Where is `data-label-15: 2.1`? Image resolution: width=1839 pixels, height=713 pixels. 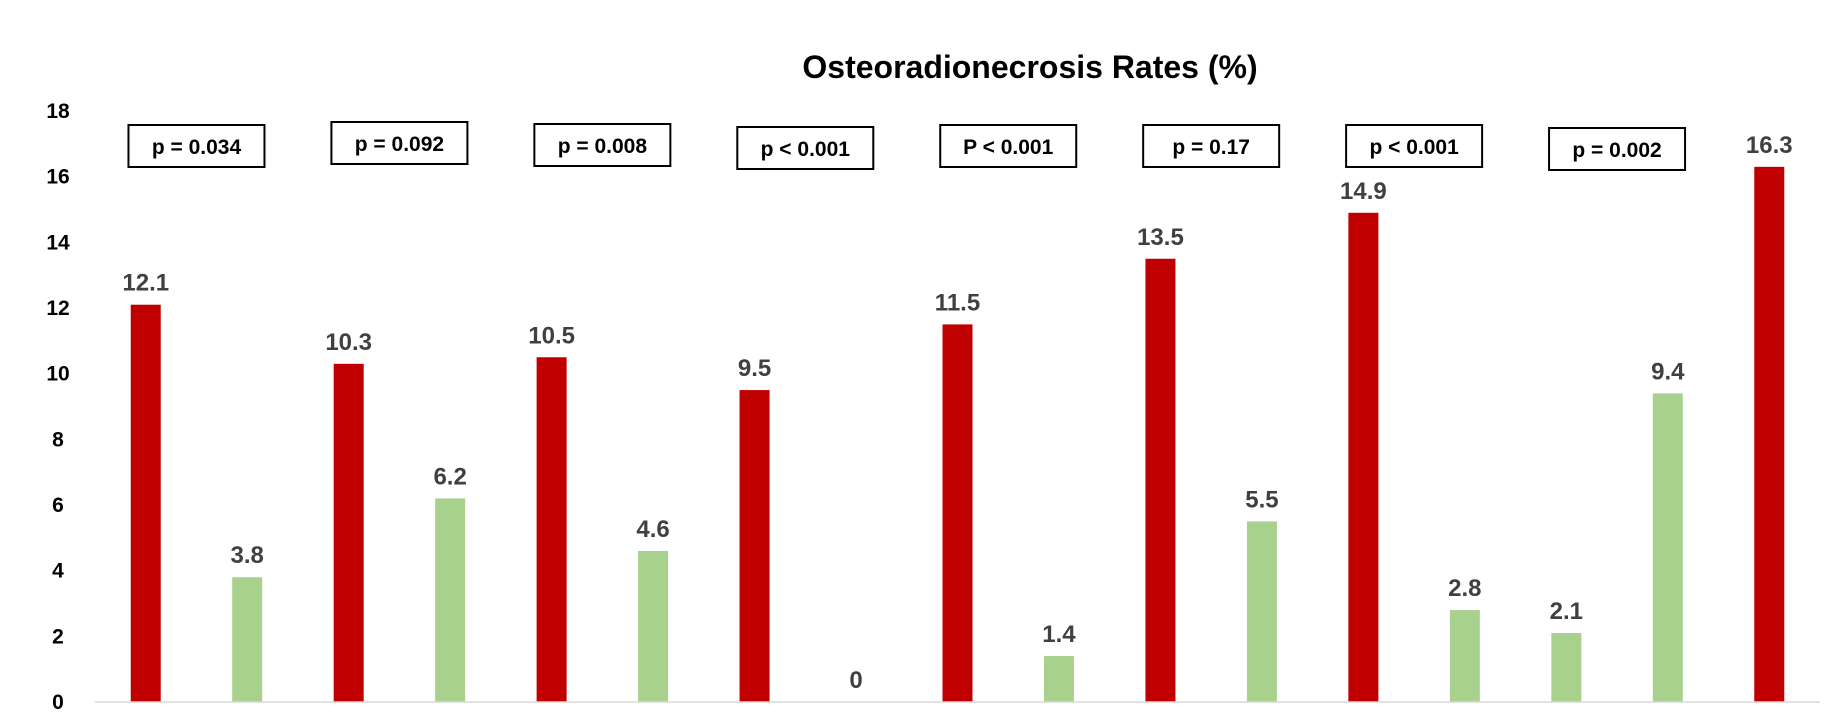
data-label-15: 2.1 is located at coordinates (1566, 611).